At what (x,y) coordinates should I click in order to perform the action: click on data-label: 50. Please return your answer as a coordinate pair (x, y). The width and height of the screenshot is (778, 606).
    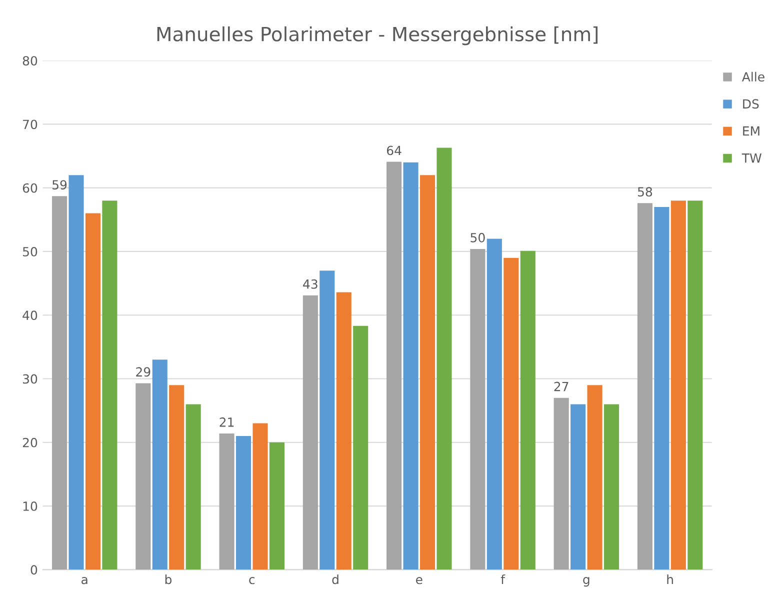
    Looking at the image, I should click on (477, 237).